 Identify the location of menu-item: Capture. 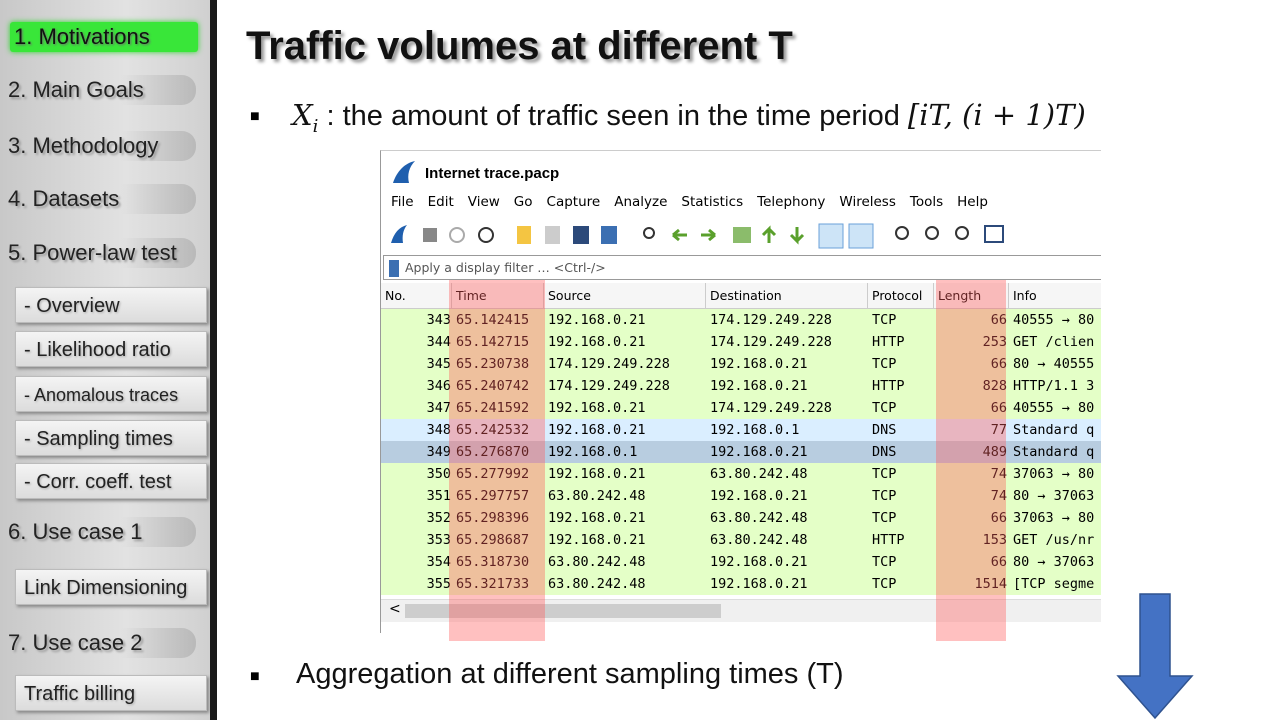
(573, 202).